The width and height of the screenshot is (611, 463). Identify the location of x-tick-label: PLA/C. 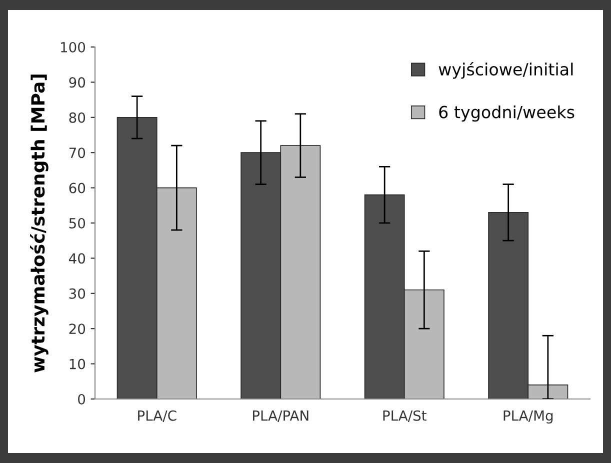
(157, 416).